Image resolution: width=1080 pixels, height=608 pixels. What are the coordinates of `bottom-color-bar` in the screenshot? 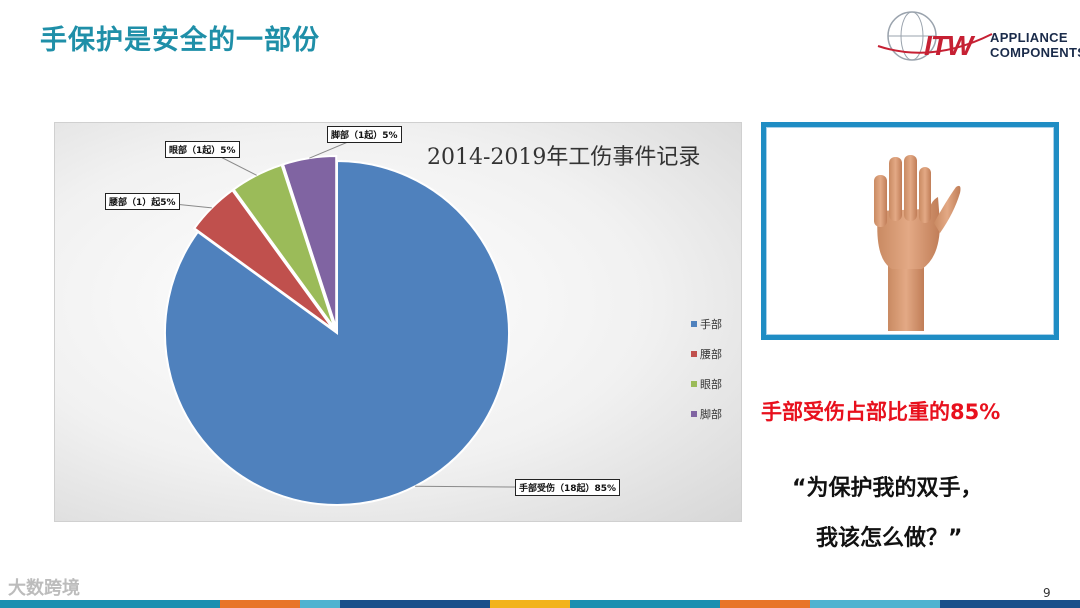 It's located at (540, 604).